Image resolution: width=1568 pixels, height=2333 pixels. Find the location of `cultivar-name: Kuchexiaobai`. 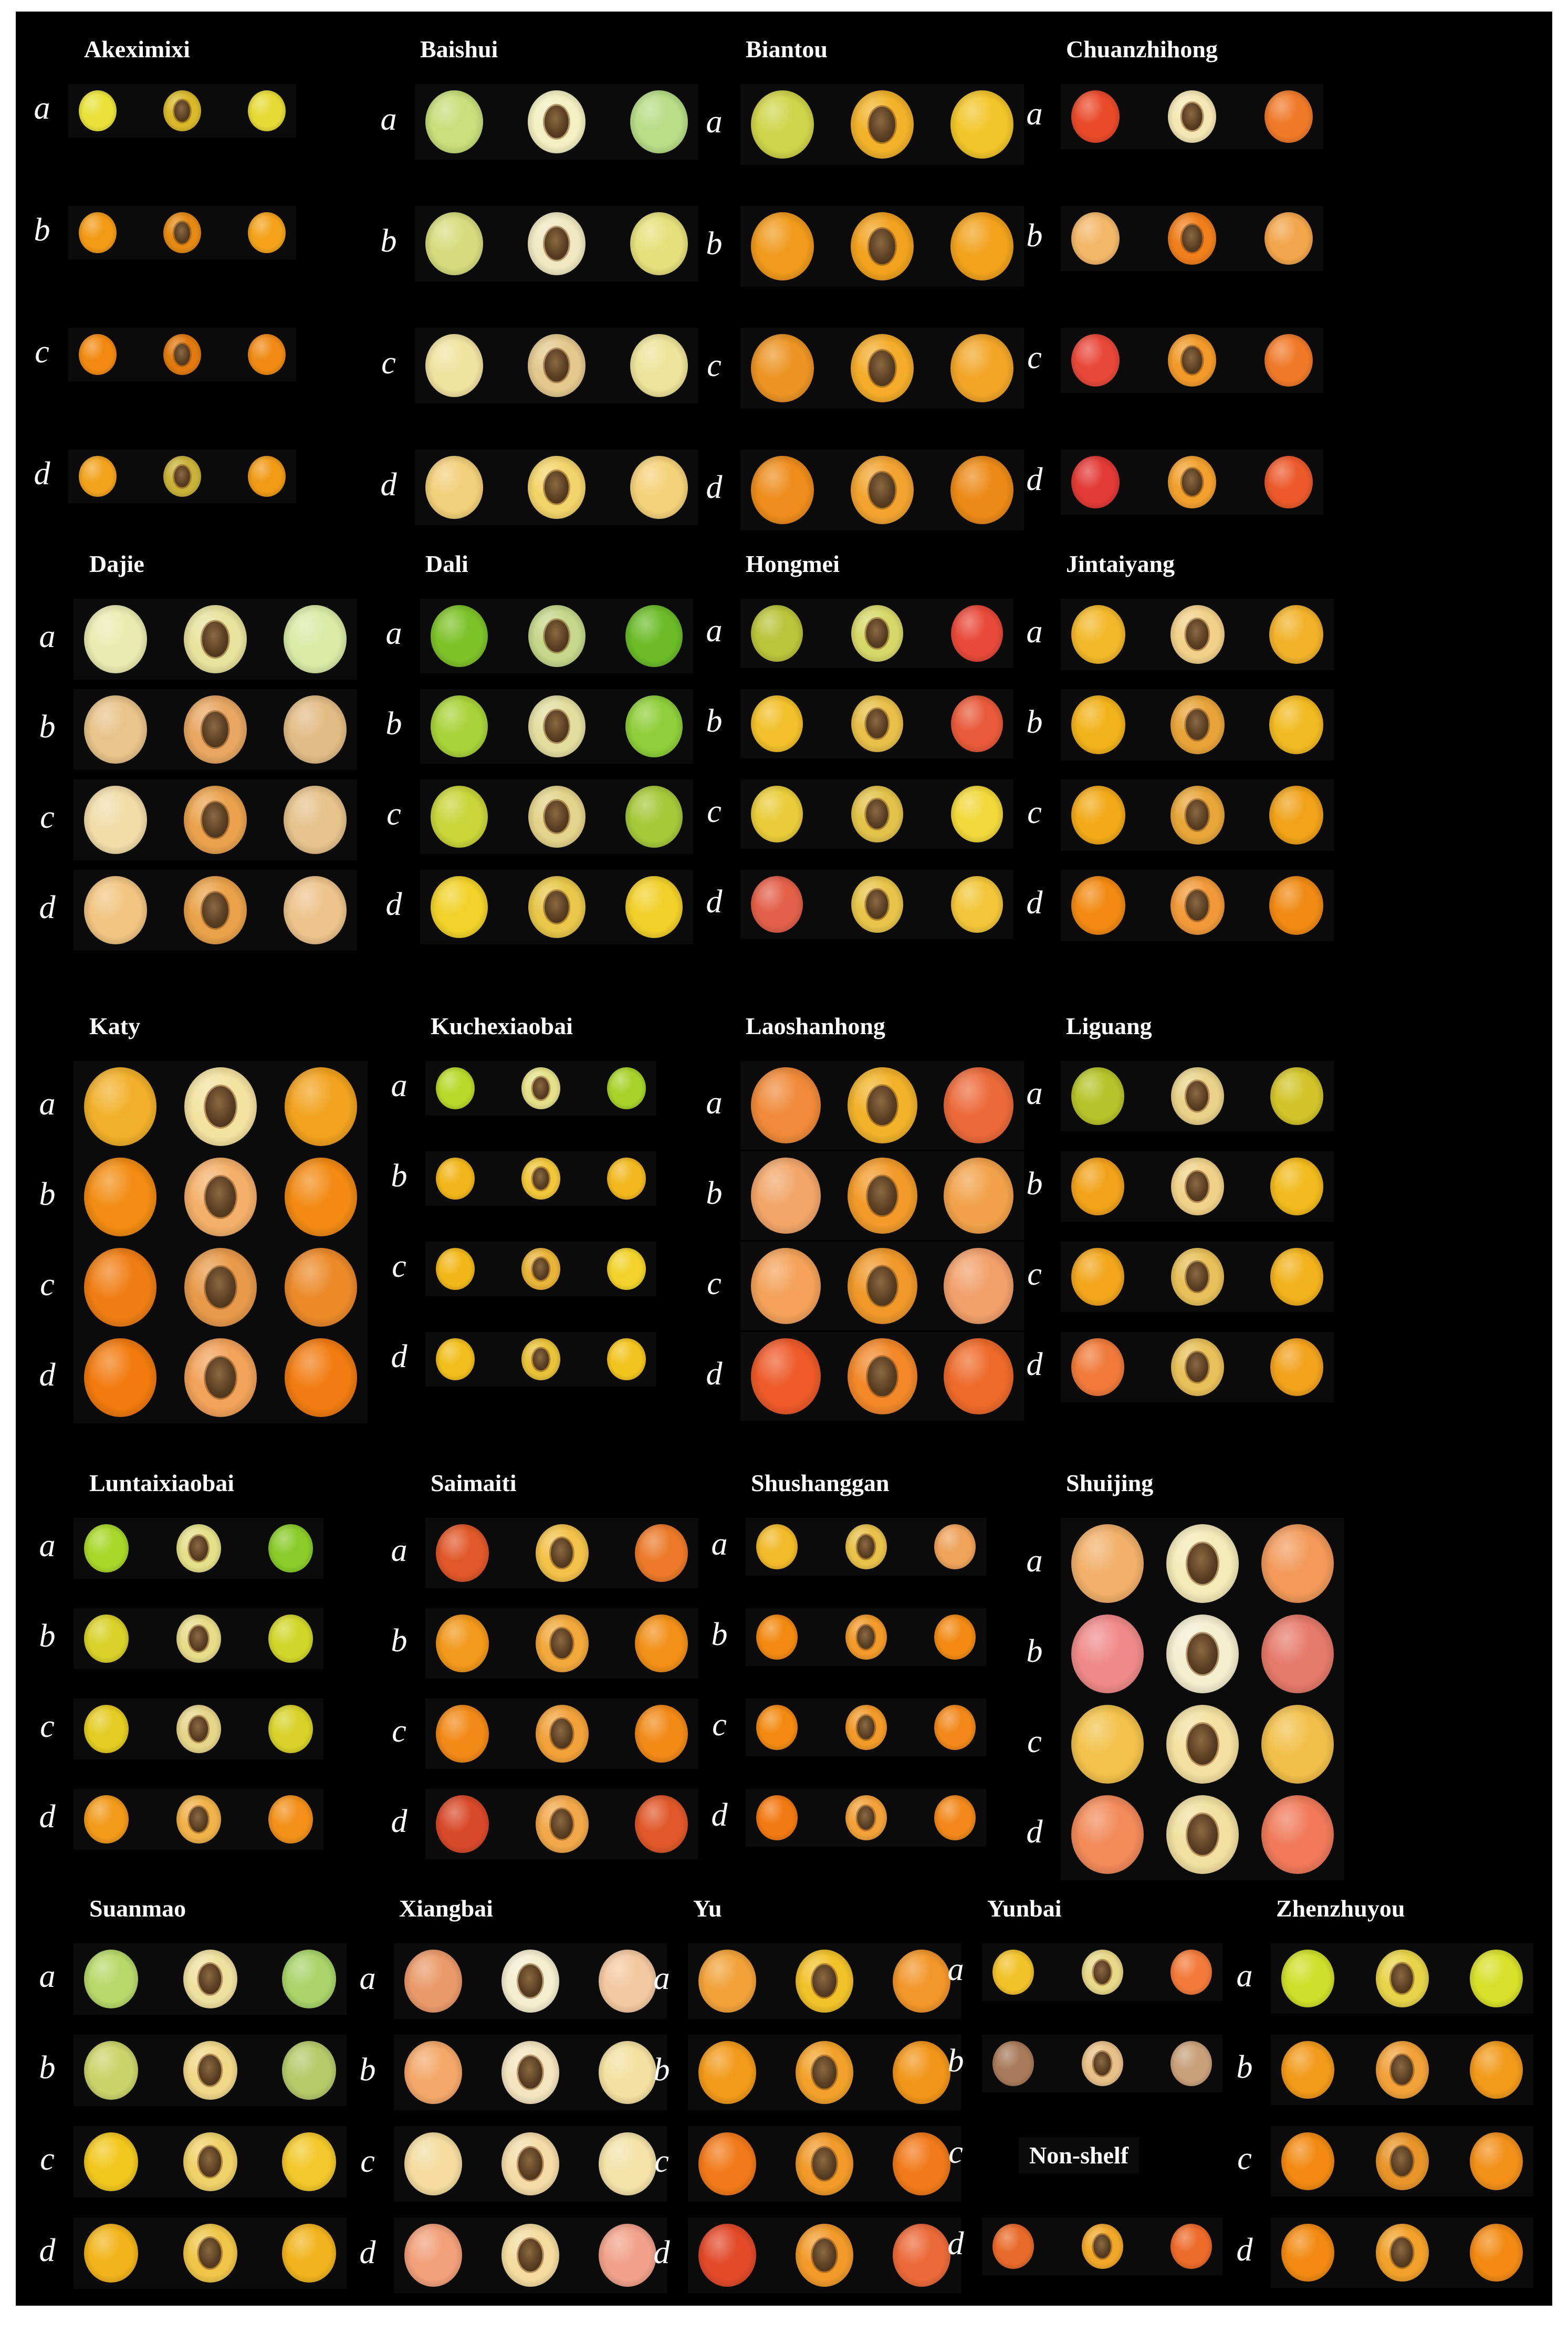

cultivar-name: Kuchexiaobai is located at coordinates (502, 1026).